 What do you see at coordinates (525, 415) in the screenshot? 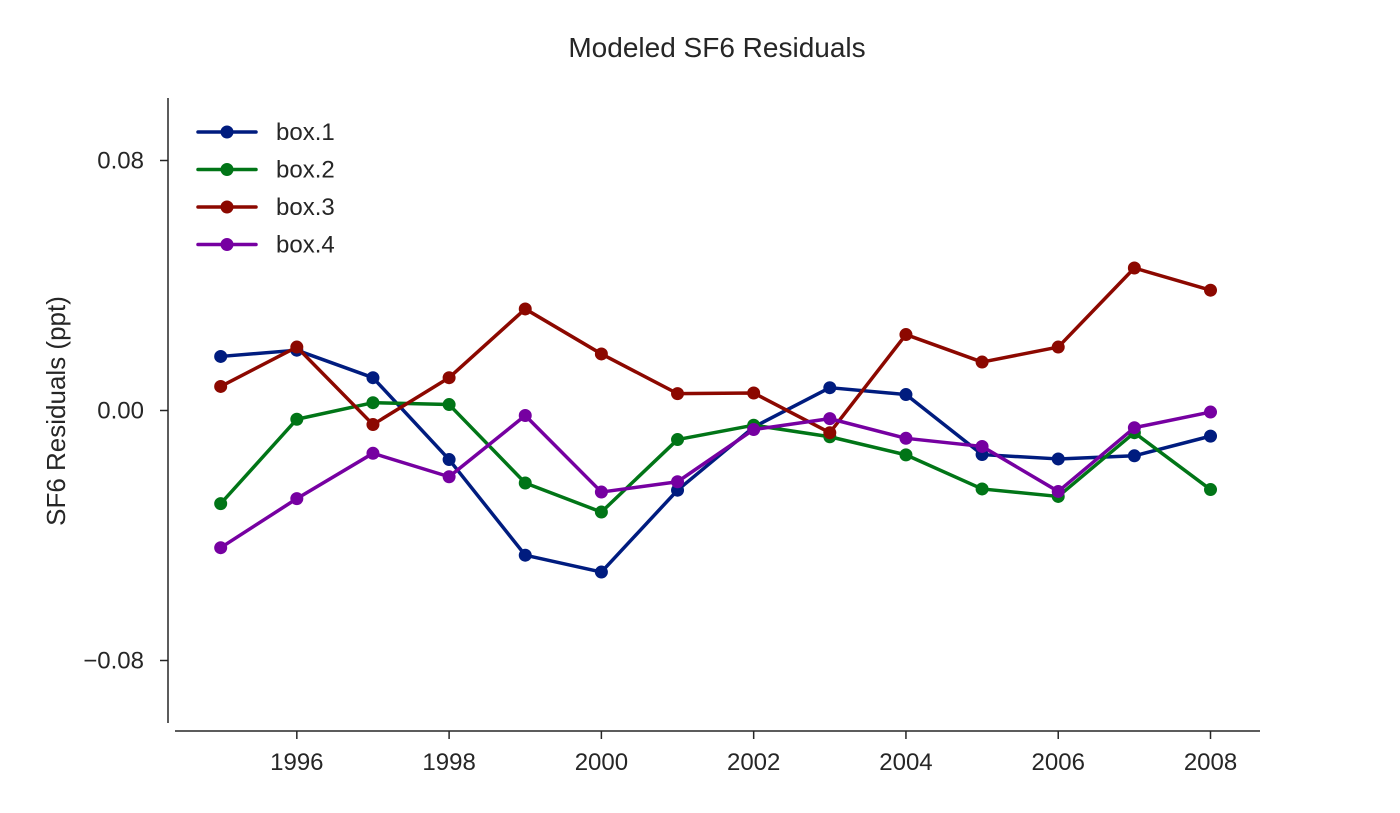
I see `data-point-box-4-1999` at bounding box center [525, 415].